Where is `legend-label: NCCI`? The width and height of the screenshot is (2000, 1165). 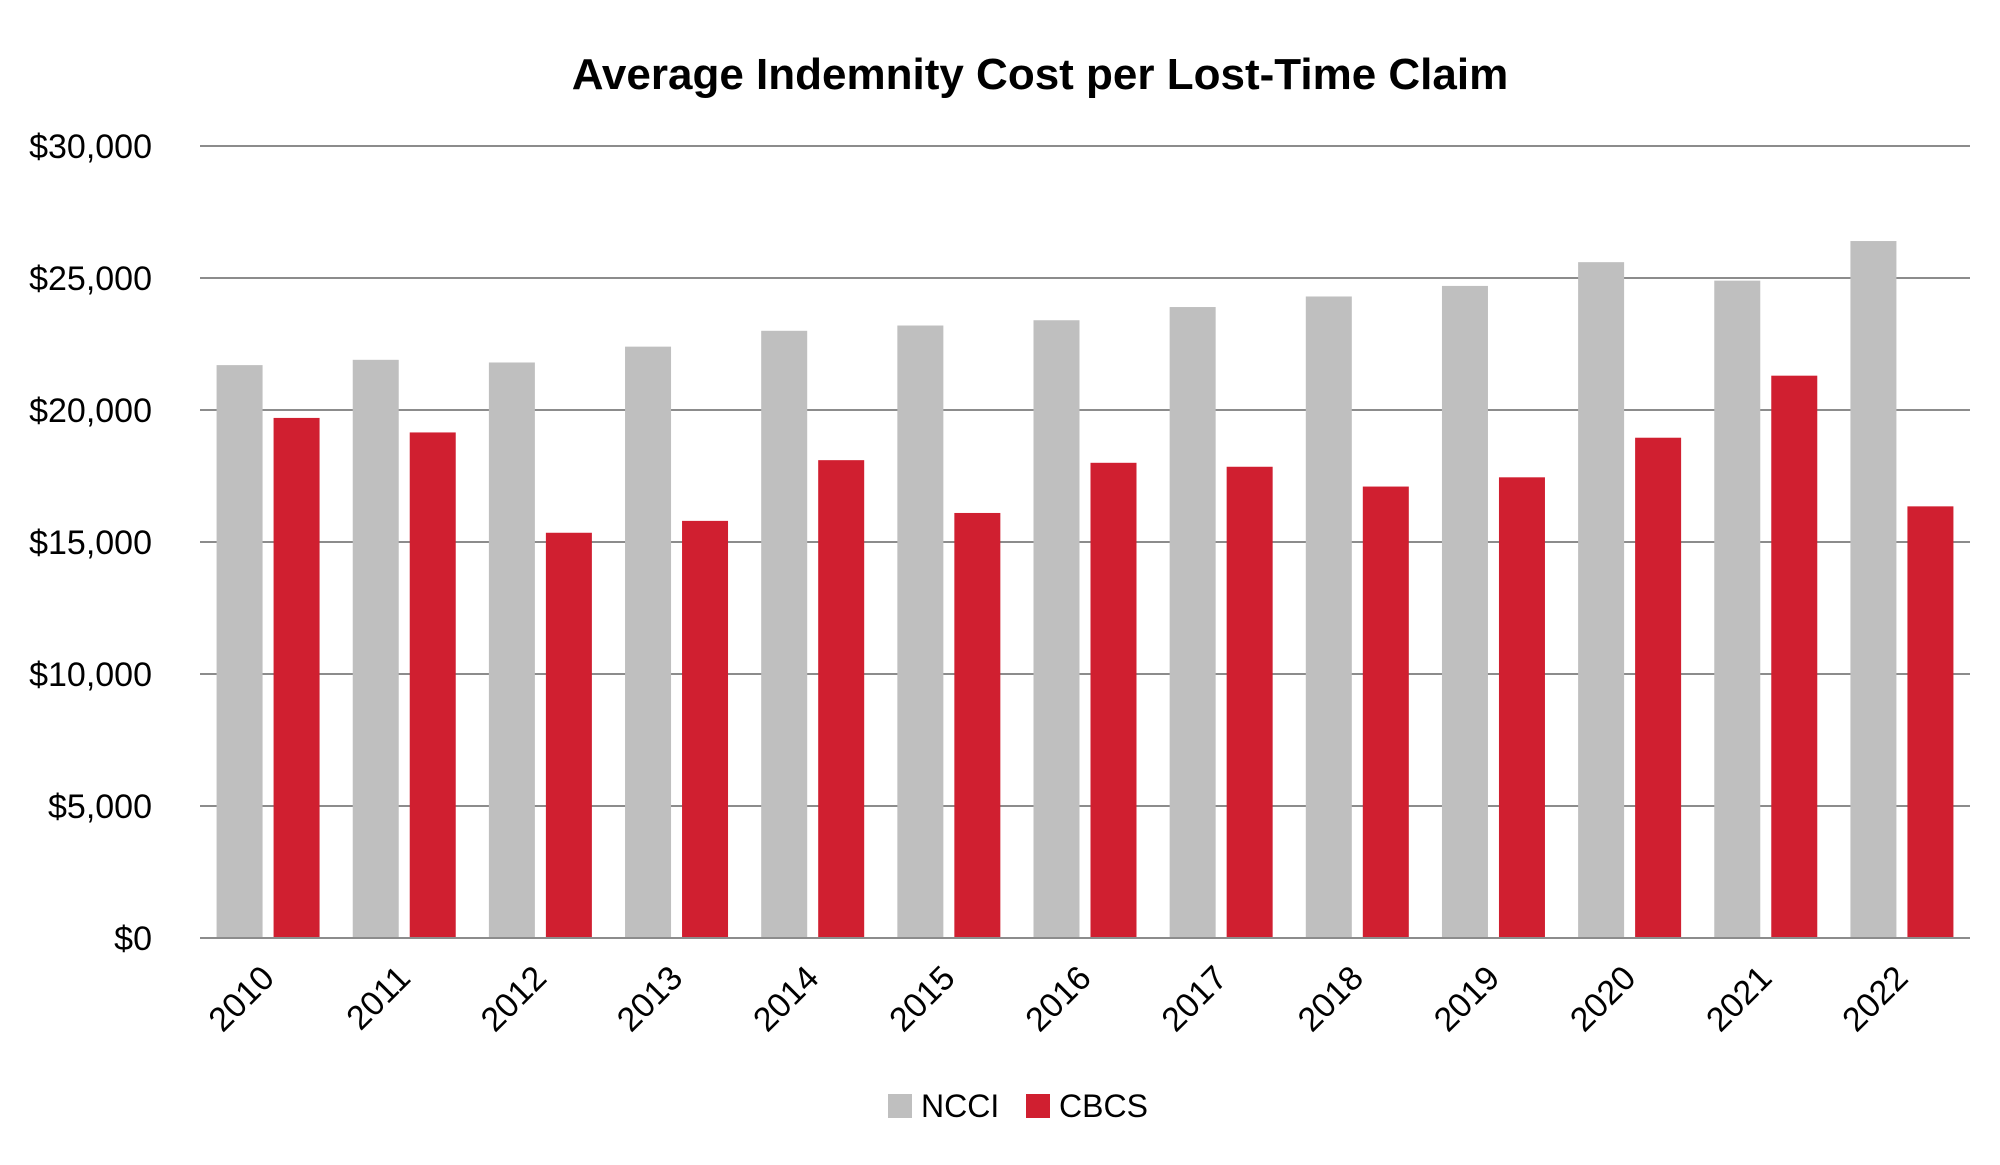
legend-label: NCCI is located at coordinates (960, 1106).